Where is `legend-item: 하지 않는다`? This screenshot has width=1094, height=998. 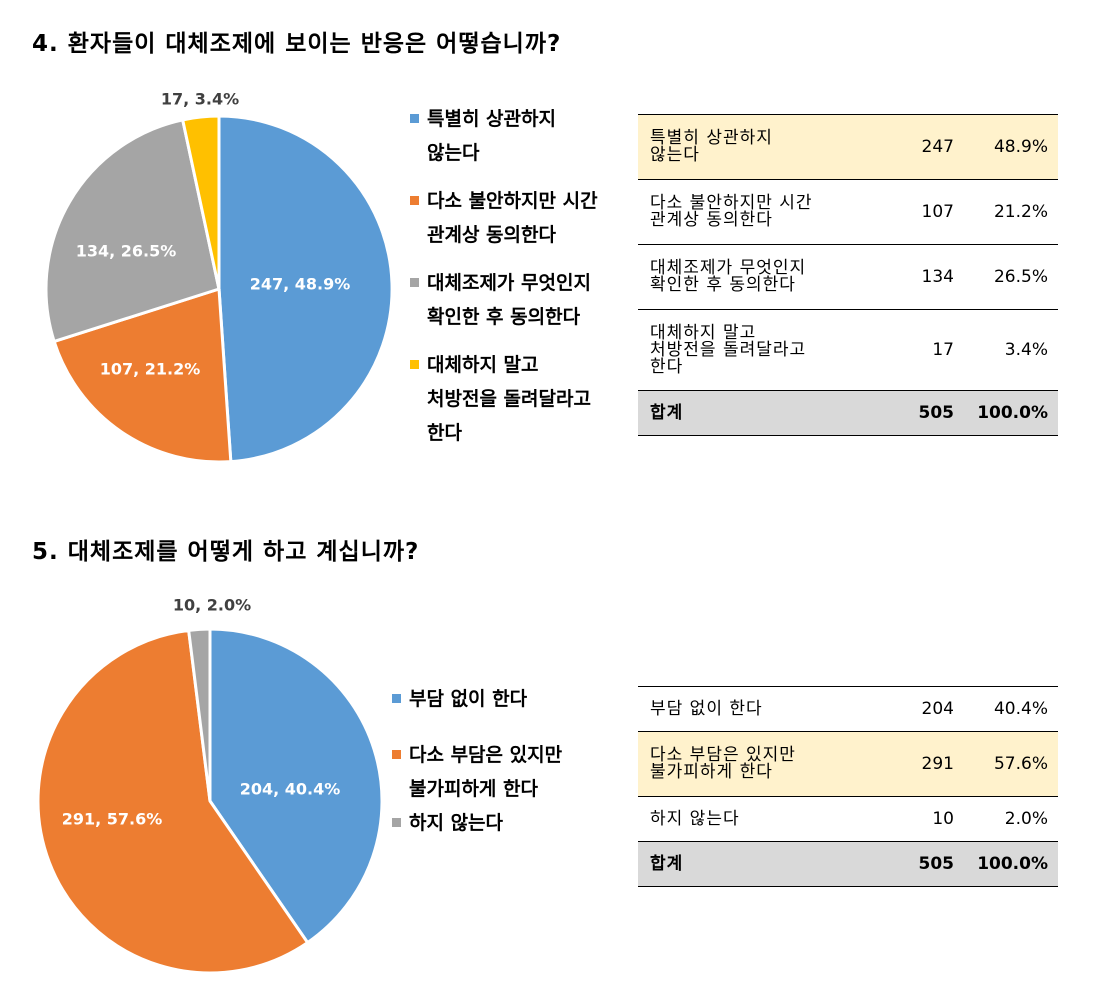 legend-item: 하지 않는다 is located at coordinates (507, 823).